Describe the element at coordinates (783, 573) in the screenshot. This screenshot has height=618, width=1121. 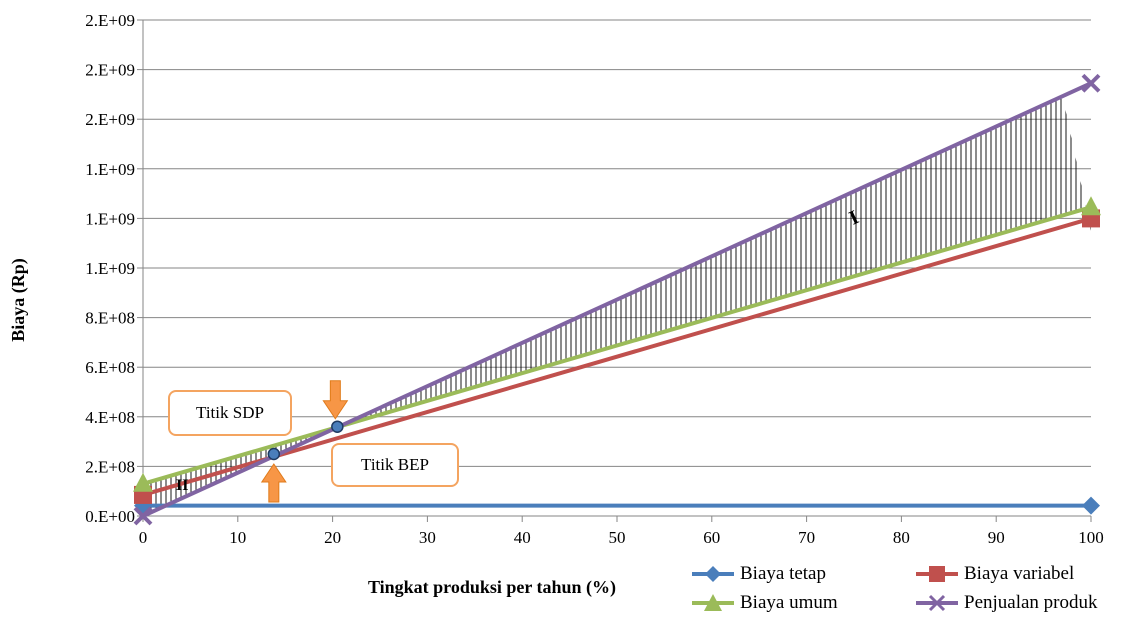
I see `legend-label-biaya-tetap: Biaya tetap` at that location.